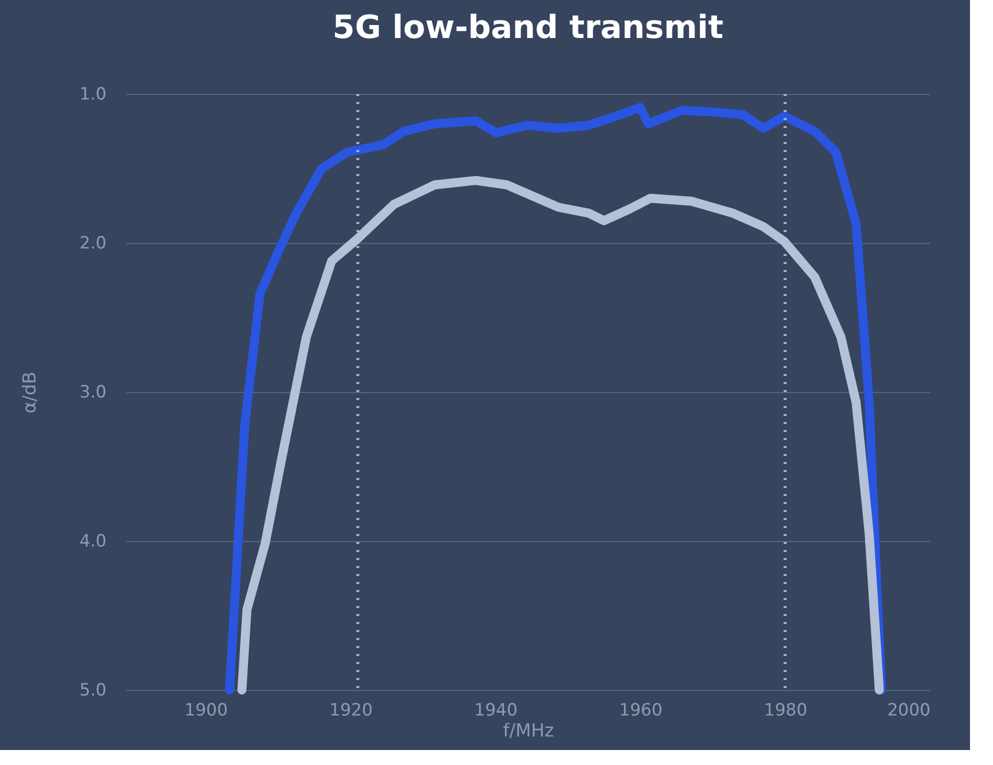  What do you see at coordinates (206, 710) in the screenshot?
I see `x-tick-label: 1900` at bounding box center [206, 710].